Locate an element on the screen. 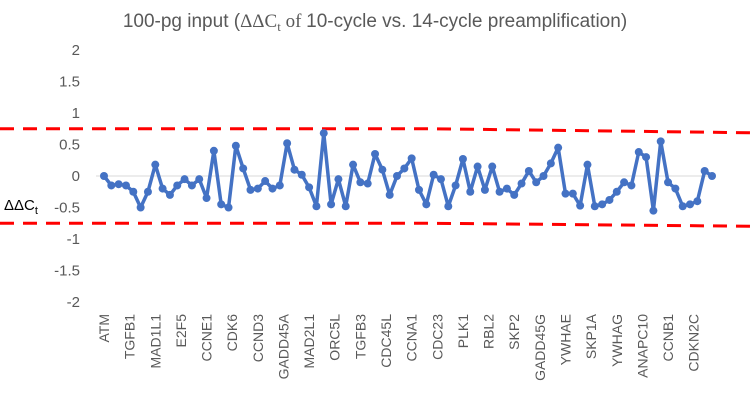  x-tick-label: SKP2 is located at coordinates (514, 332).